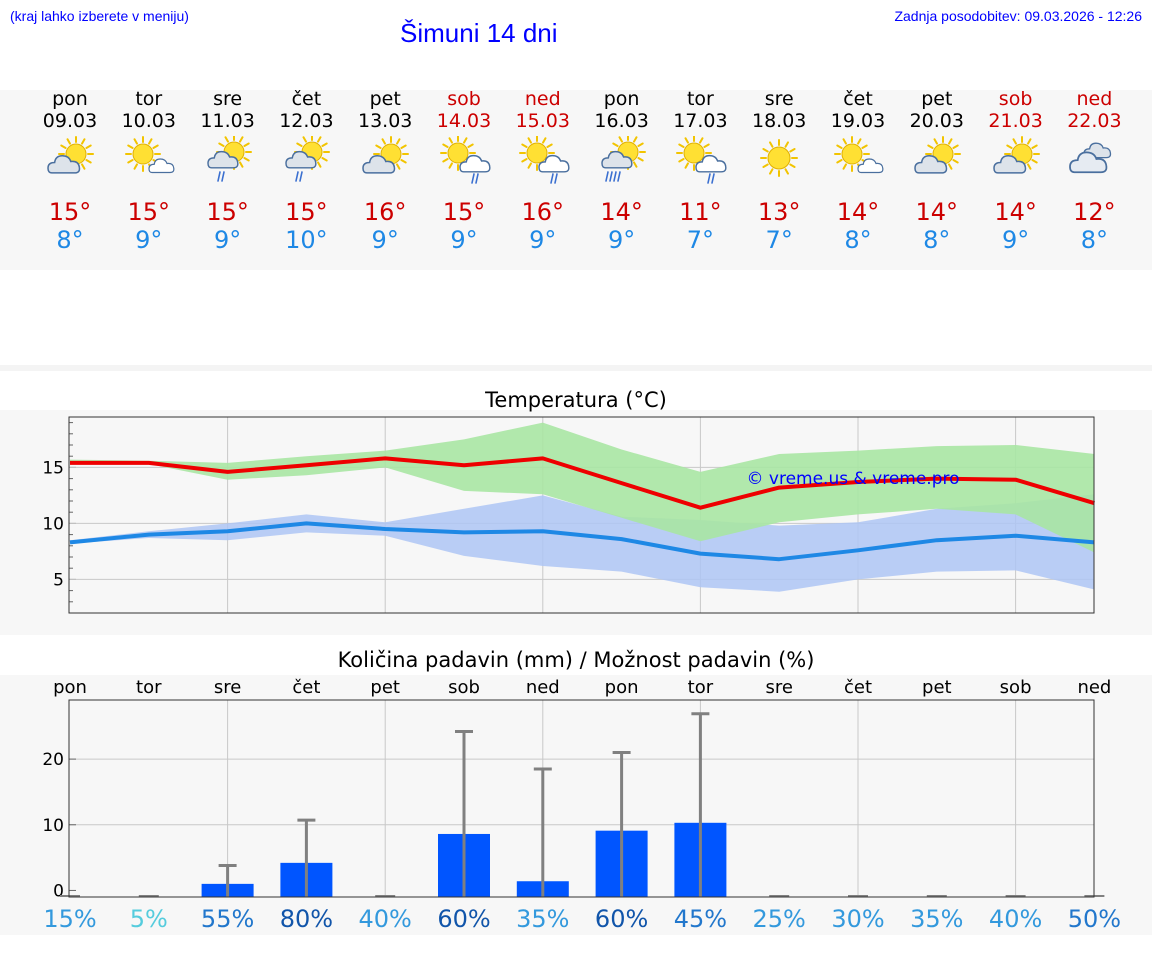 The height and width of the screenshot is (975, 1152). Describe the element at coordinates (542, 121) in the screenshot. I see `day-date: 15.03` at that location.